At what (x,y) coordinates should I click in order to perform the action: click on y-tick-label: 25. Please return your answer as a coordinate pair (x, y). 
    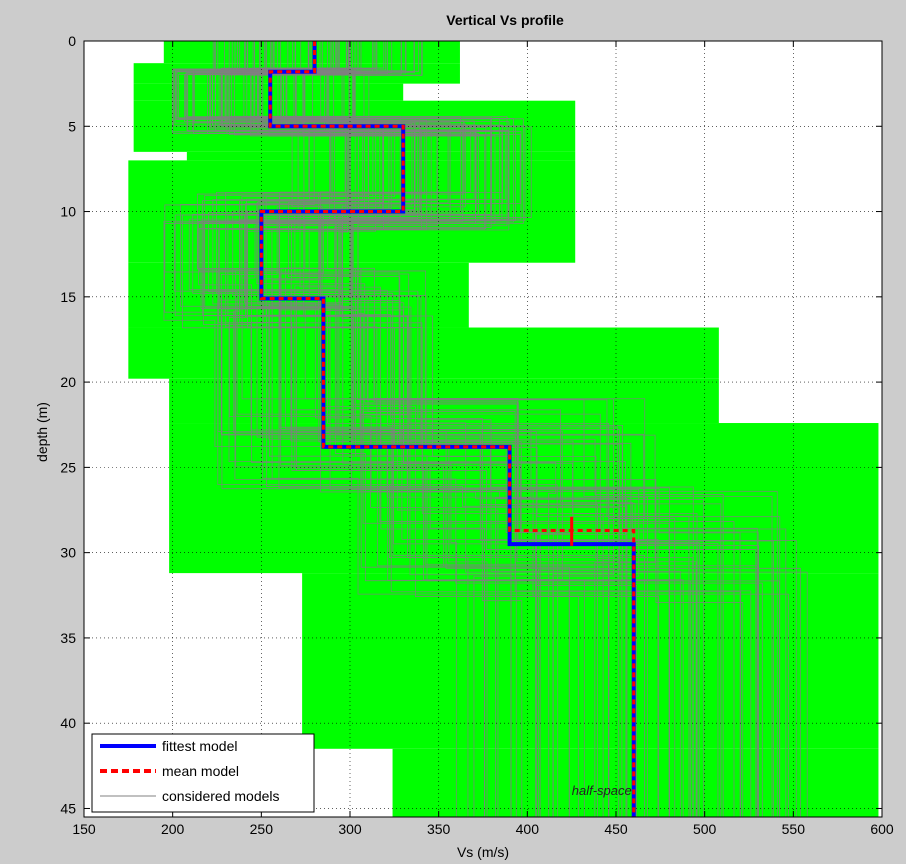
    Looking at the image, I should click on (68, 467).